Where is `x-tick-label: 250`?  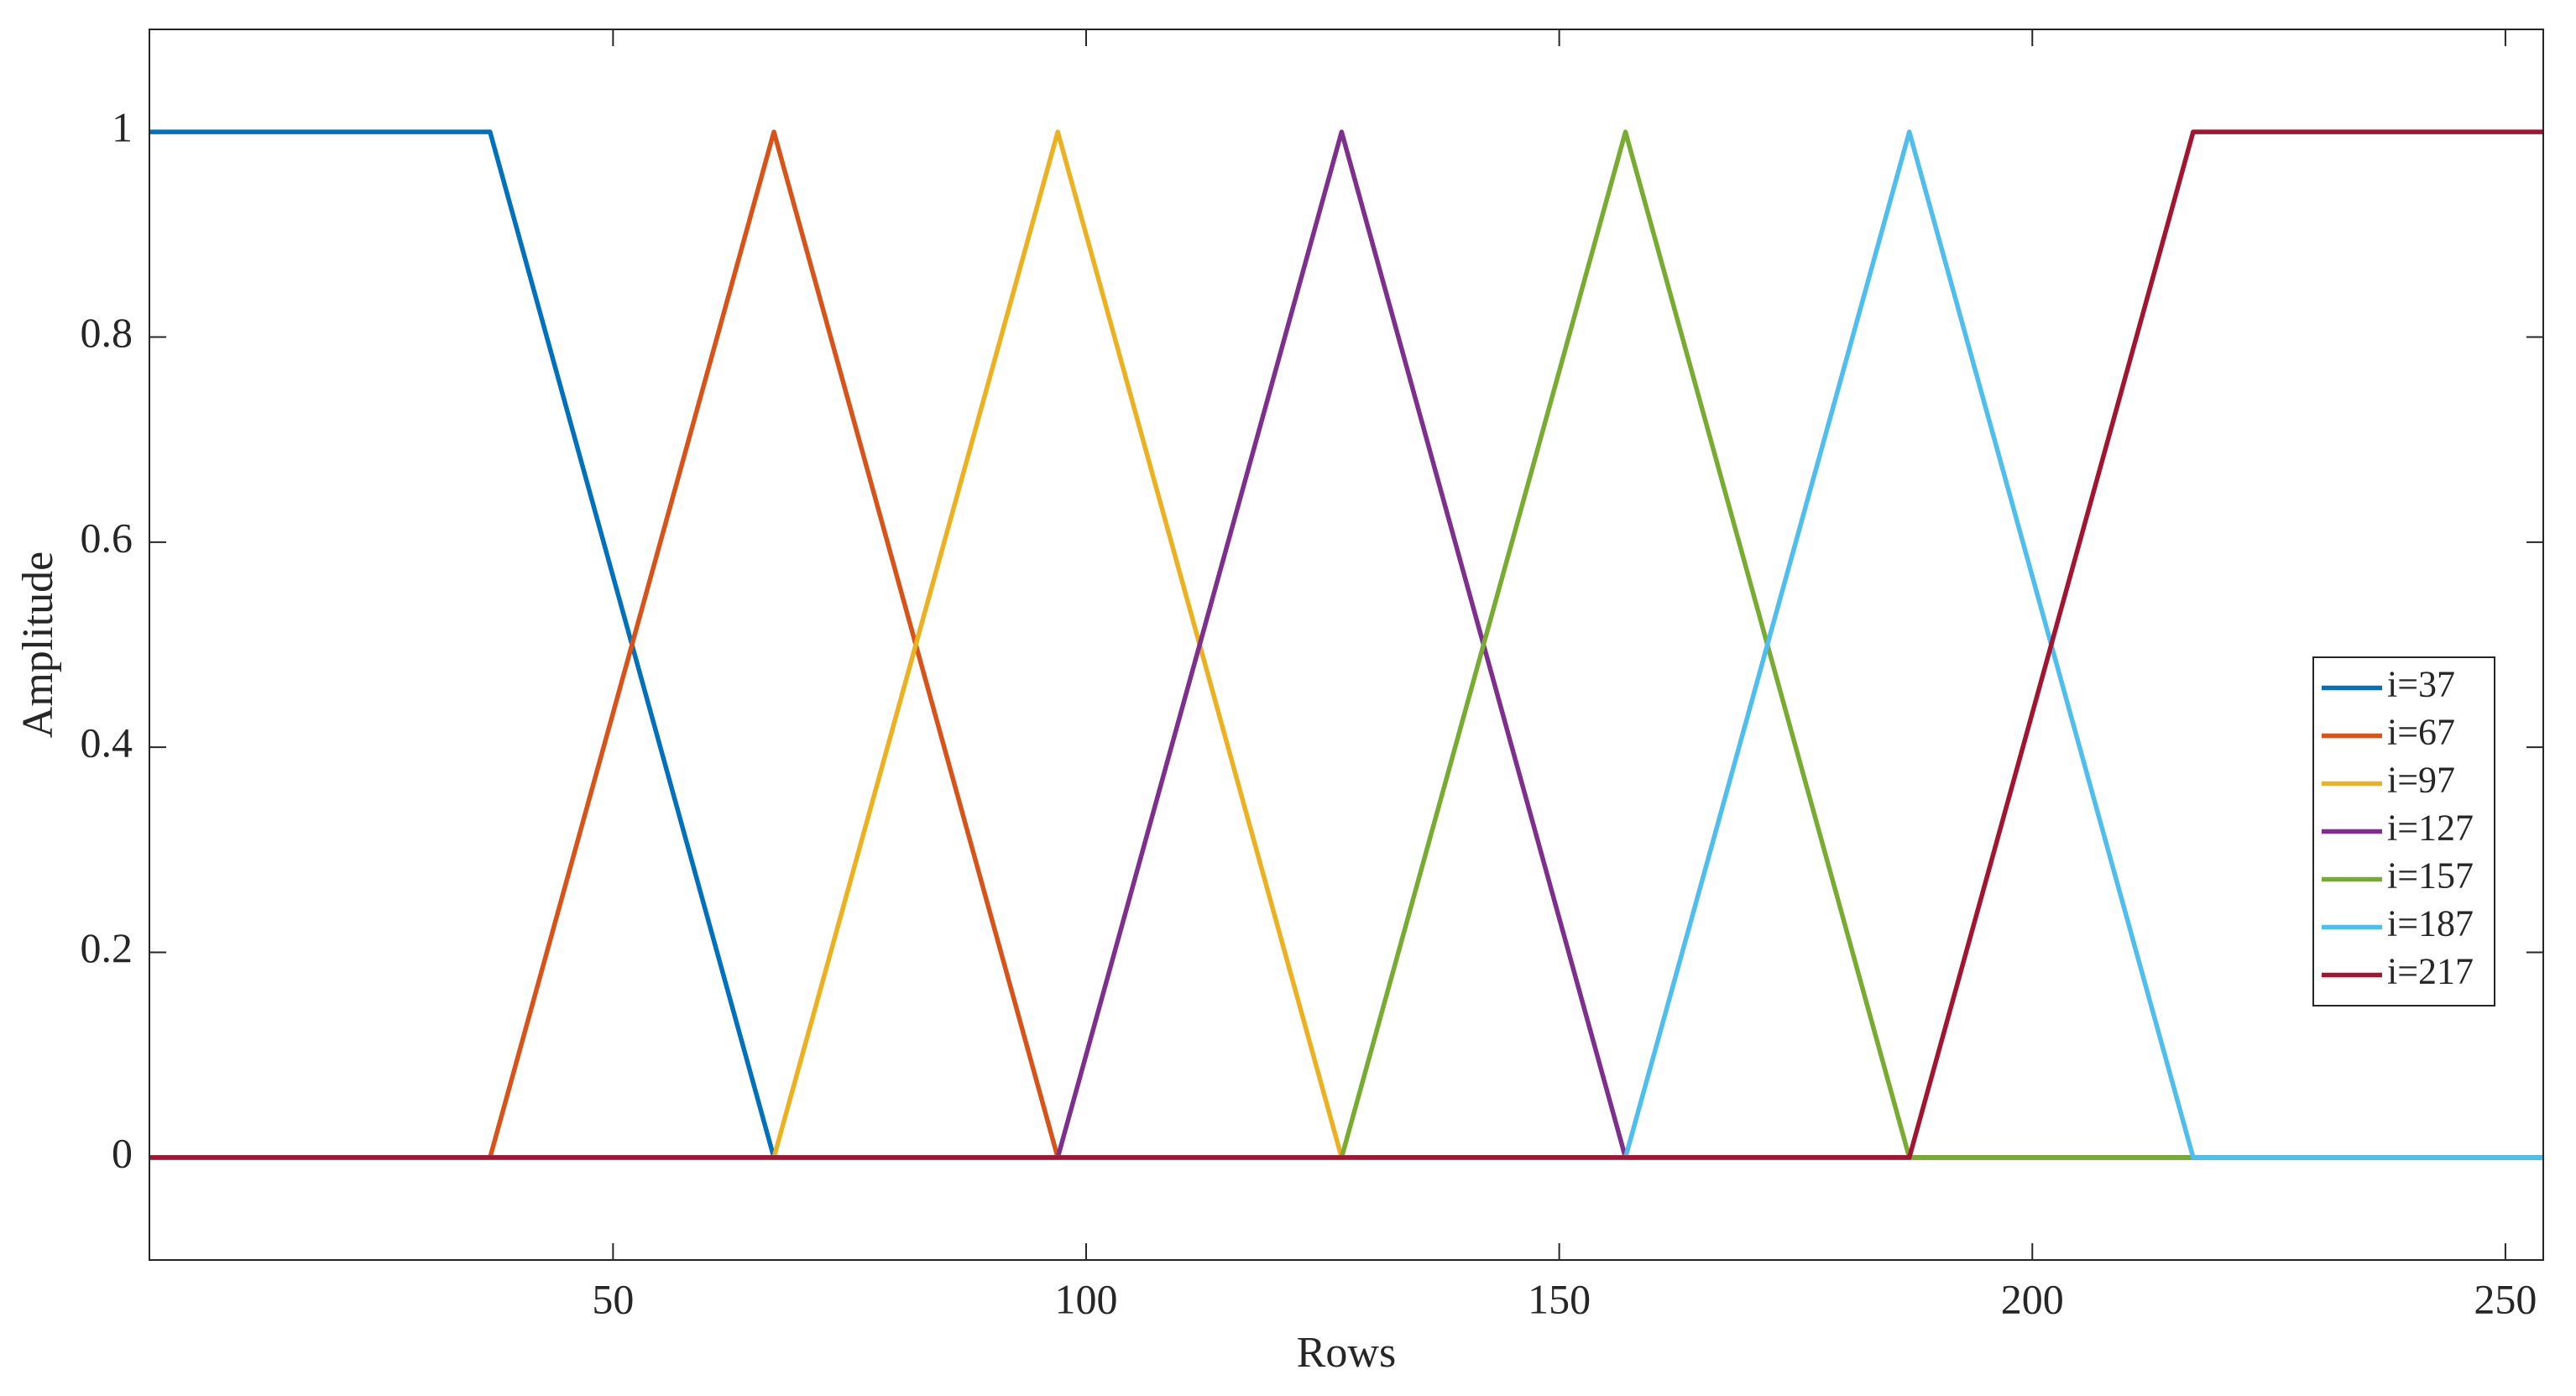
x-tick-label: 250 is located at coordinates (2505, 1298).